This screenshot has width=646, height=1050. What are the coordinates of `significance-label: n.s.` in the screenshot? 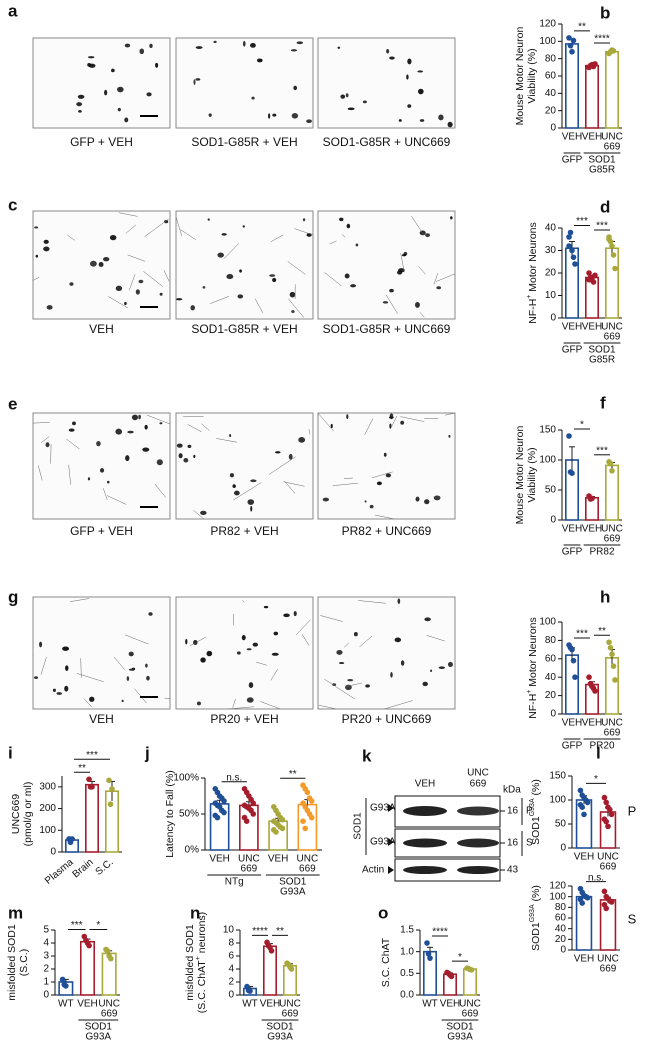 It's located at (234, 777).